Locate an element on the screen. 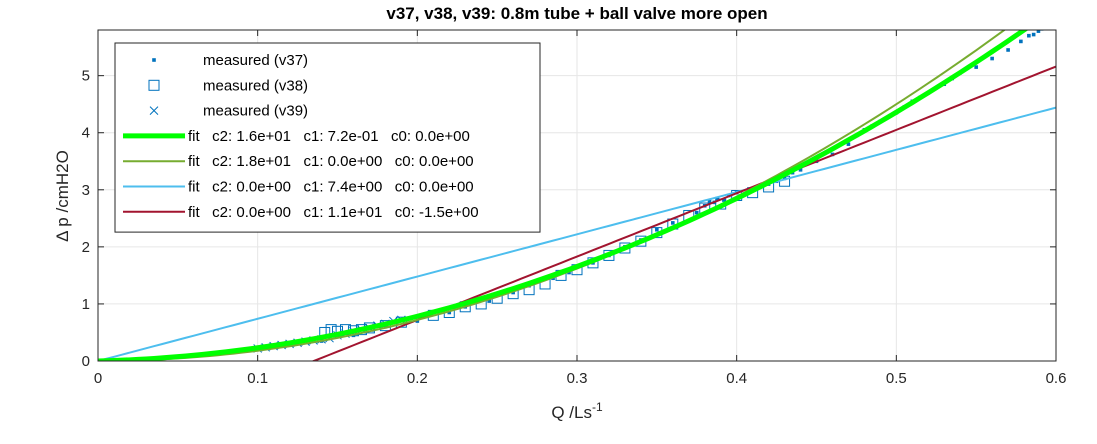 The width and height of the screenshot is (1097, 444). x-tick-label: 0.4 is located at coordinates (736, 378).